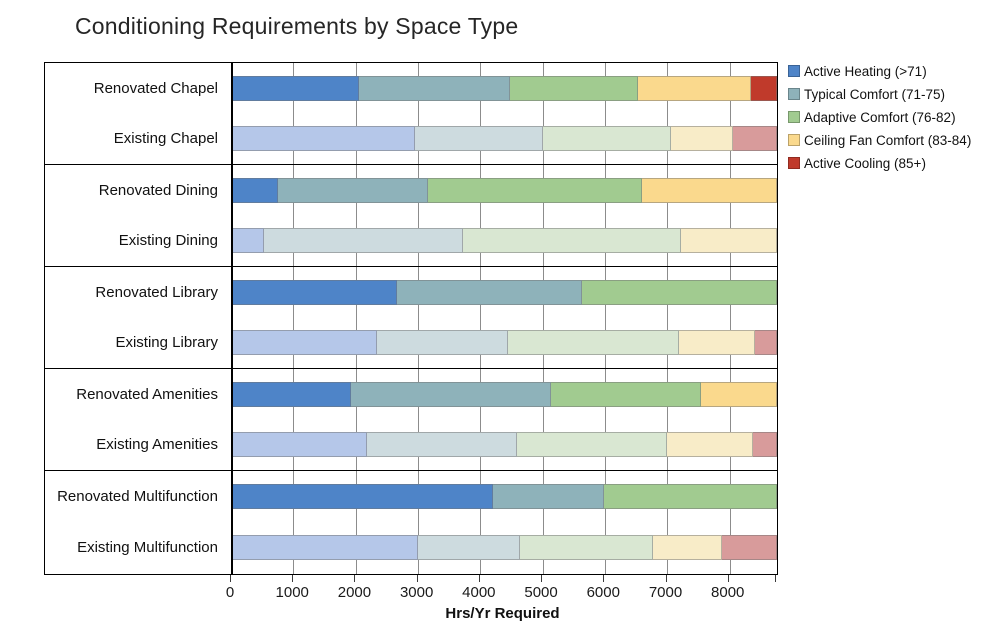 This screenshot has height=624, width=1000. I want to click on bar-row: Existing Dining, so click(411, 241).